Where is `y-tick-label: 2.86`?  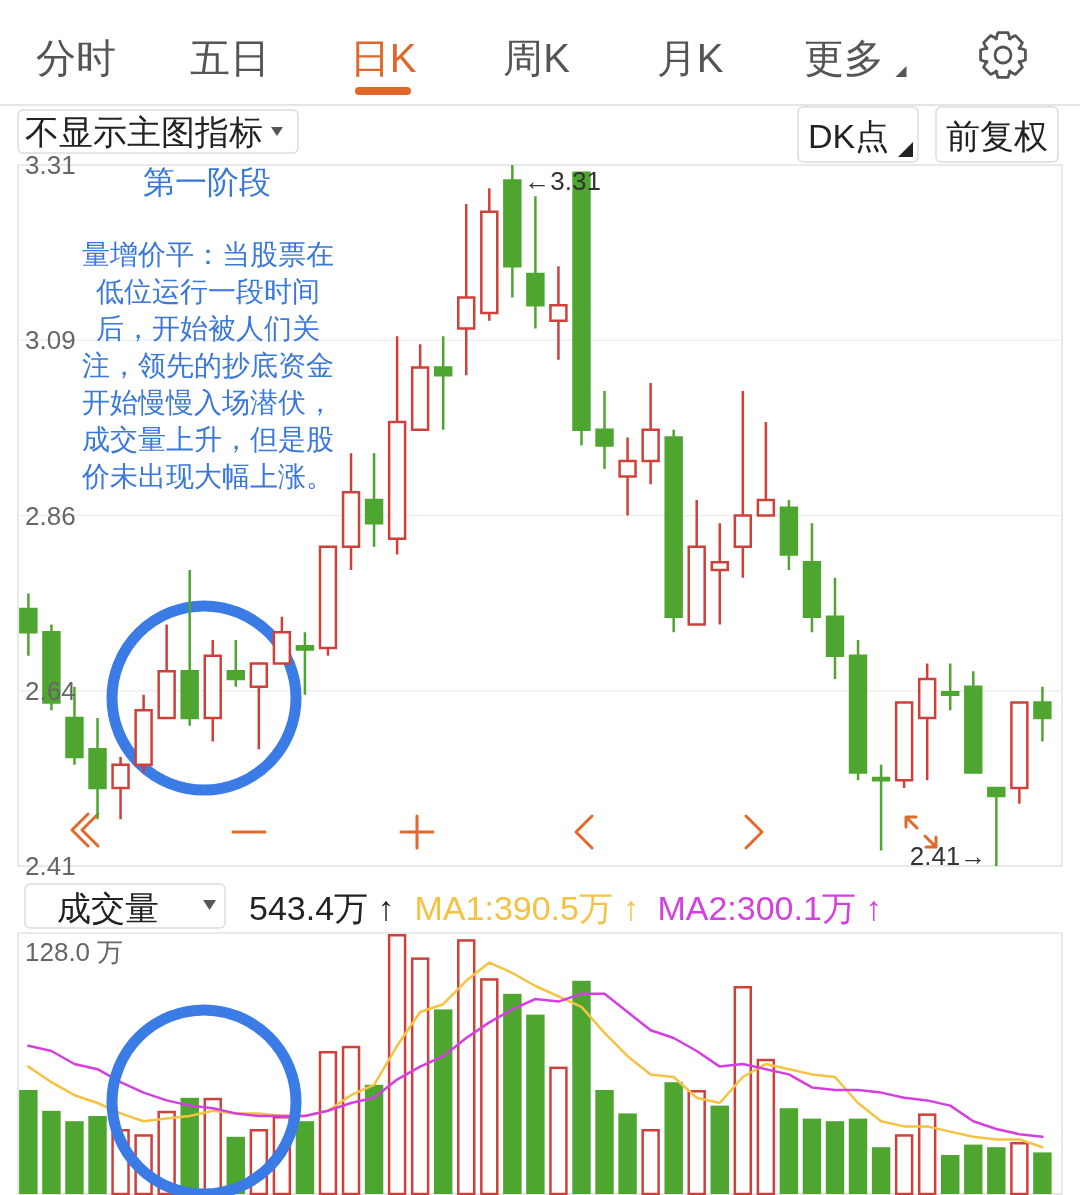 y-tick-label: 2.86 is located at coordinates (50, 515).